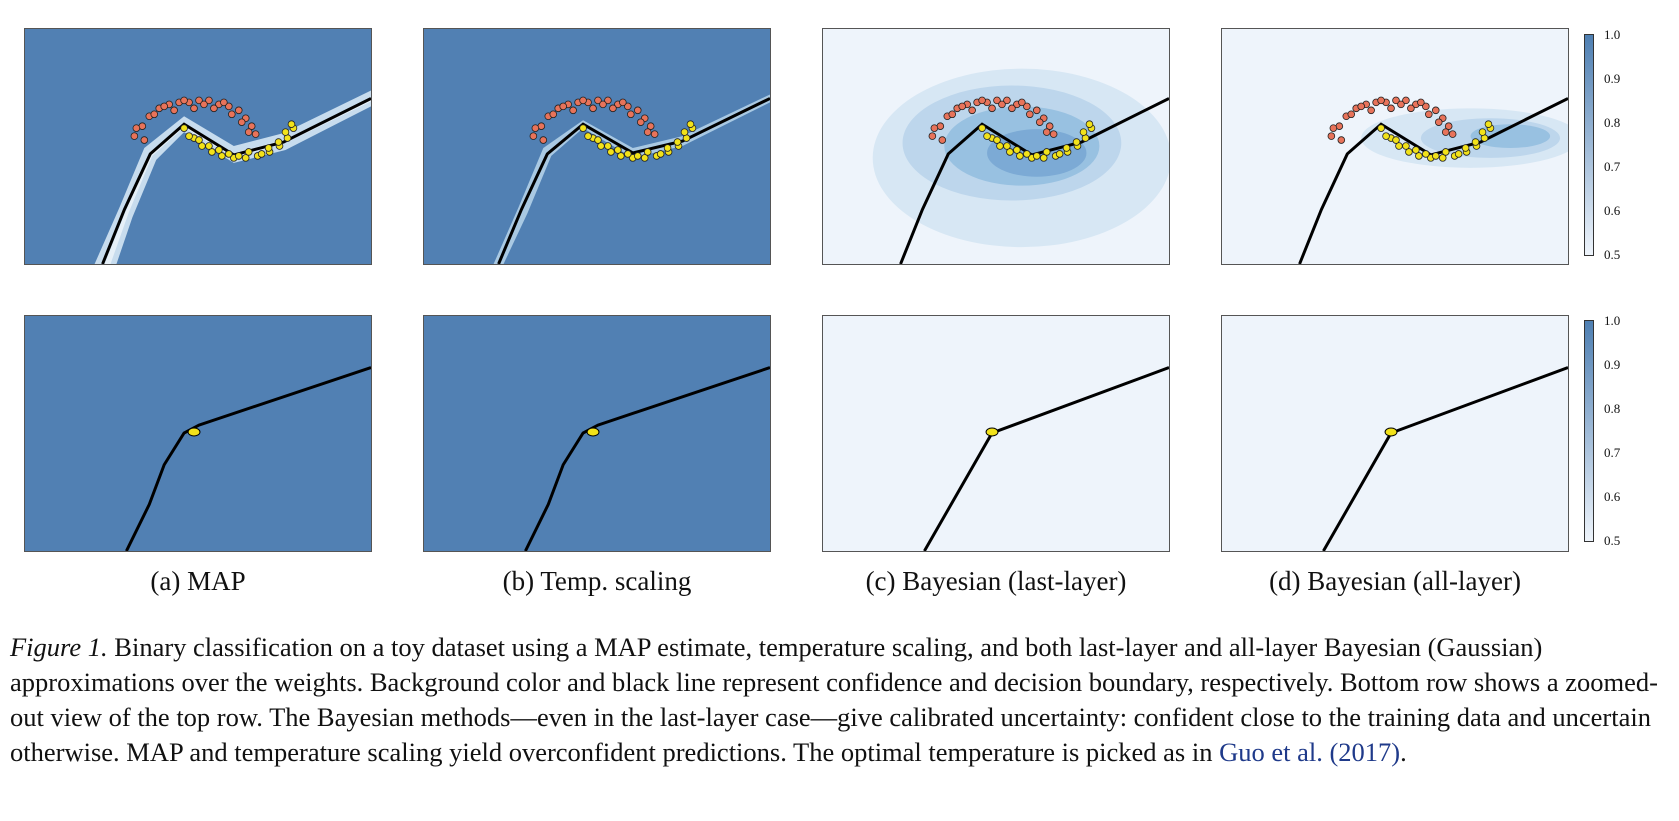 The height and width of the screenshot is (821, 1679). What do you see at coordinates (1612, 364) in the screenshot?
I see `cbar-bottom-tick-0.9: 0.9` at bounding box center [1612, 364].